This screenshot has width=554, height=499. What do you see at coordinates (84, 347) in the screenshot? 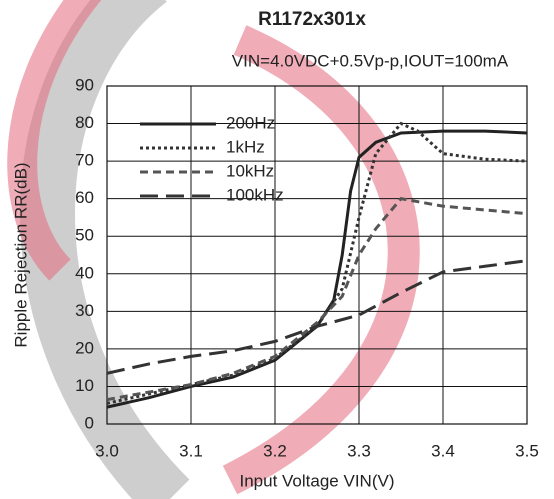
I see `y-tick-label: 20` at bounding box center [84, 347].